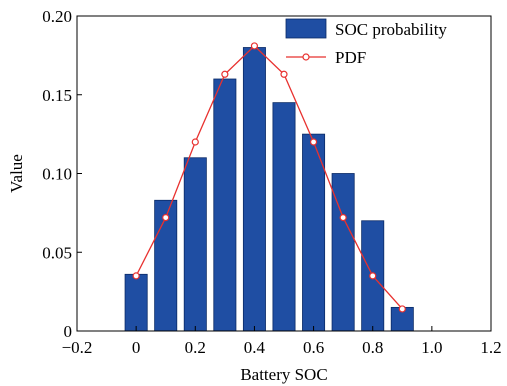 The height and width of the screenshot is (386, 507). Describe the element at coordinates (195, 347) in the screenshot. I see `x-tick-label: 0.2` at that location.